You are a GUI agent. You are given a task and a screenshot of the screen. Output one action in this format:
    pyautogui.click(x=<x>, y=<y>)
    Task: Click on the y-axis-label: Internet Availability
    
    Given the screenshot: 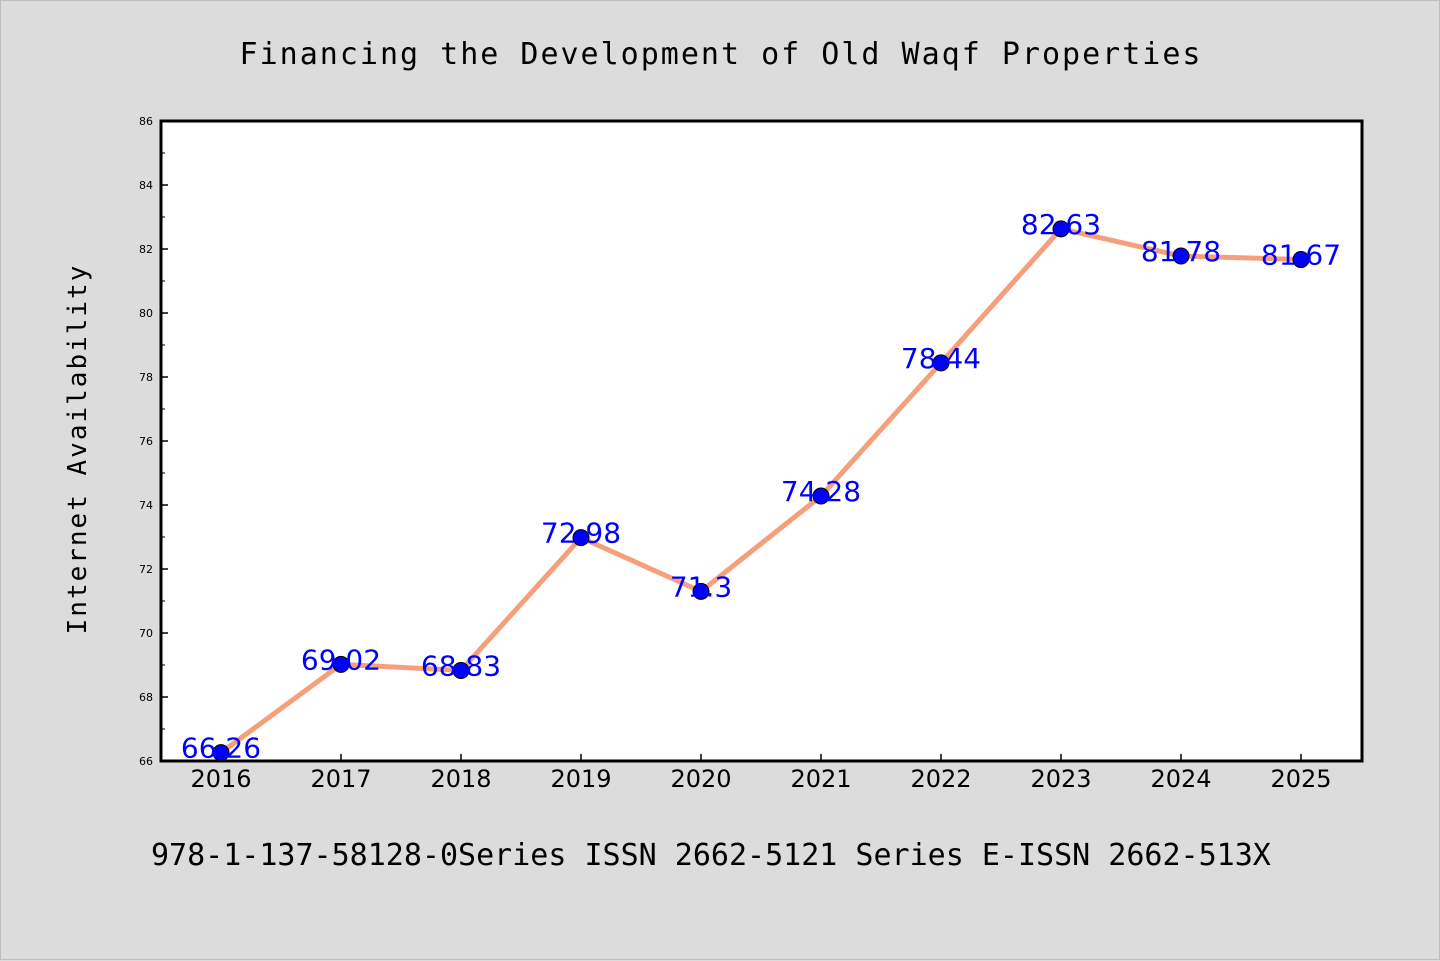 What is the action you would take?
    pyautogui.click(x=78, y=449)
    